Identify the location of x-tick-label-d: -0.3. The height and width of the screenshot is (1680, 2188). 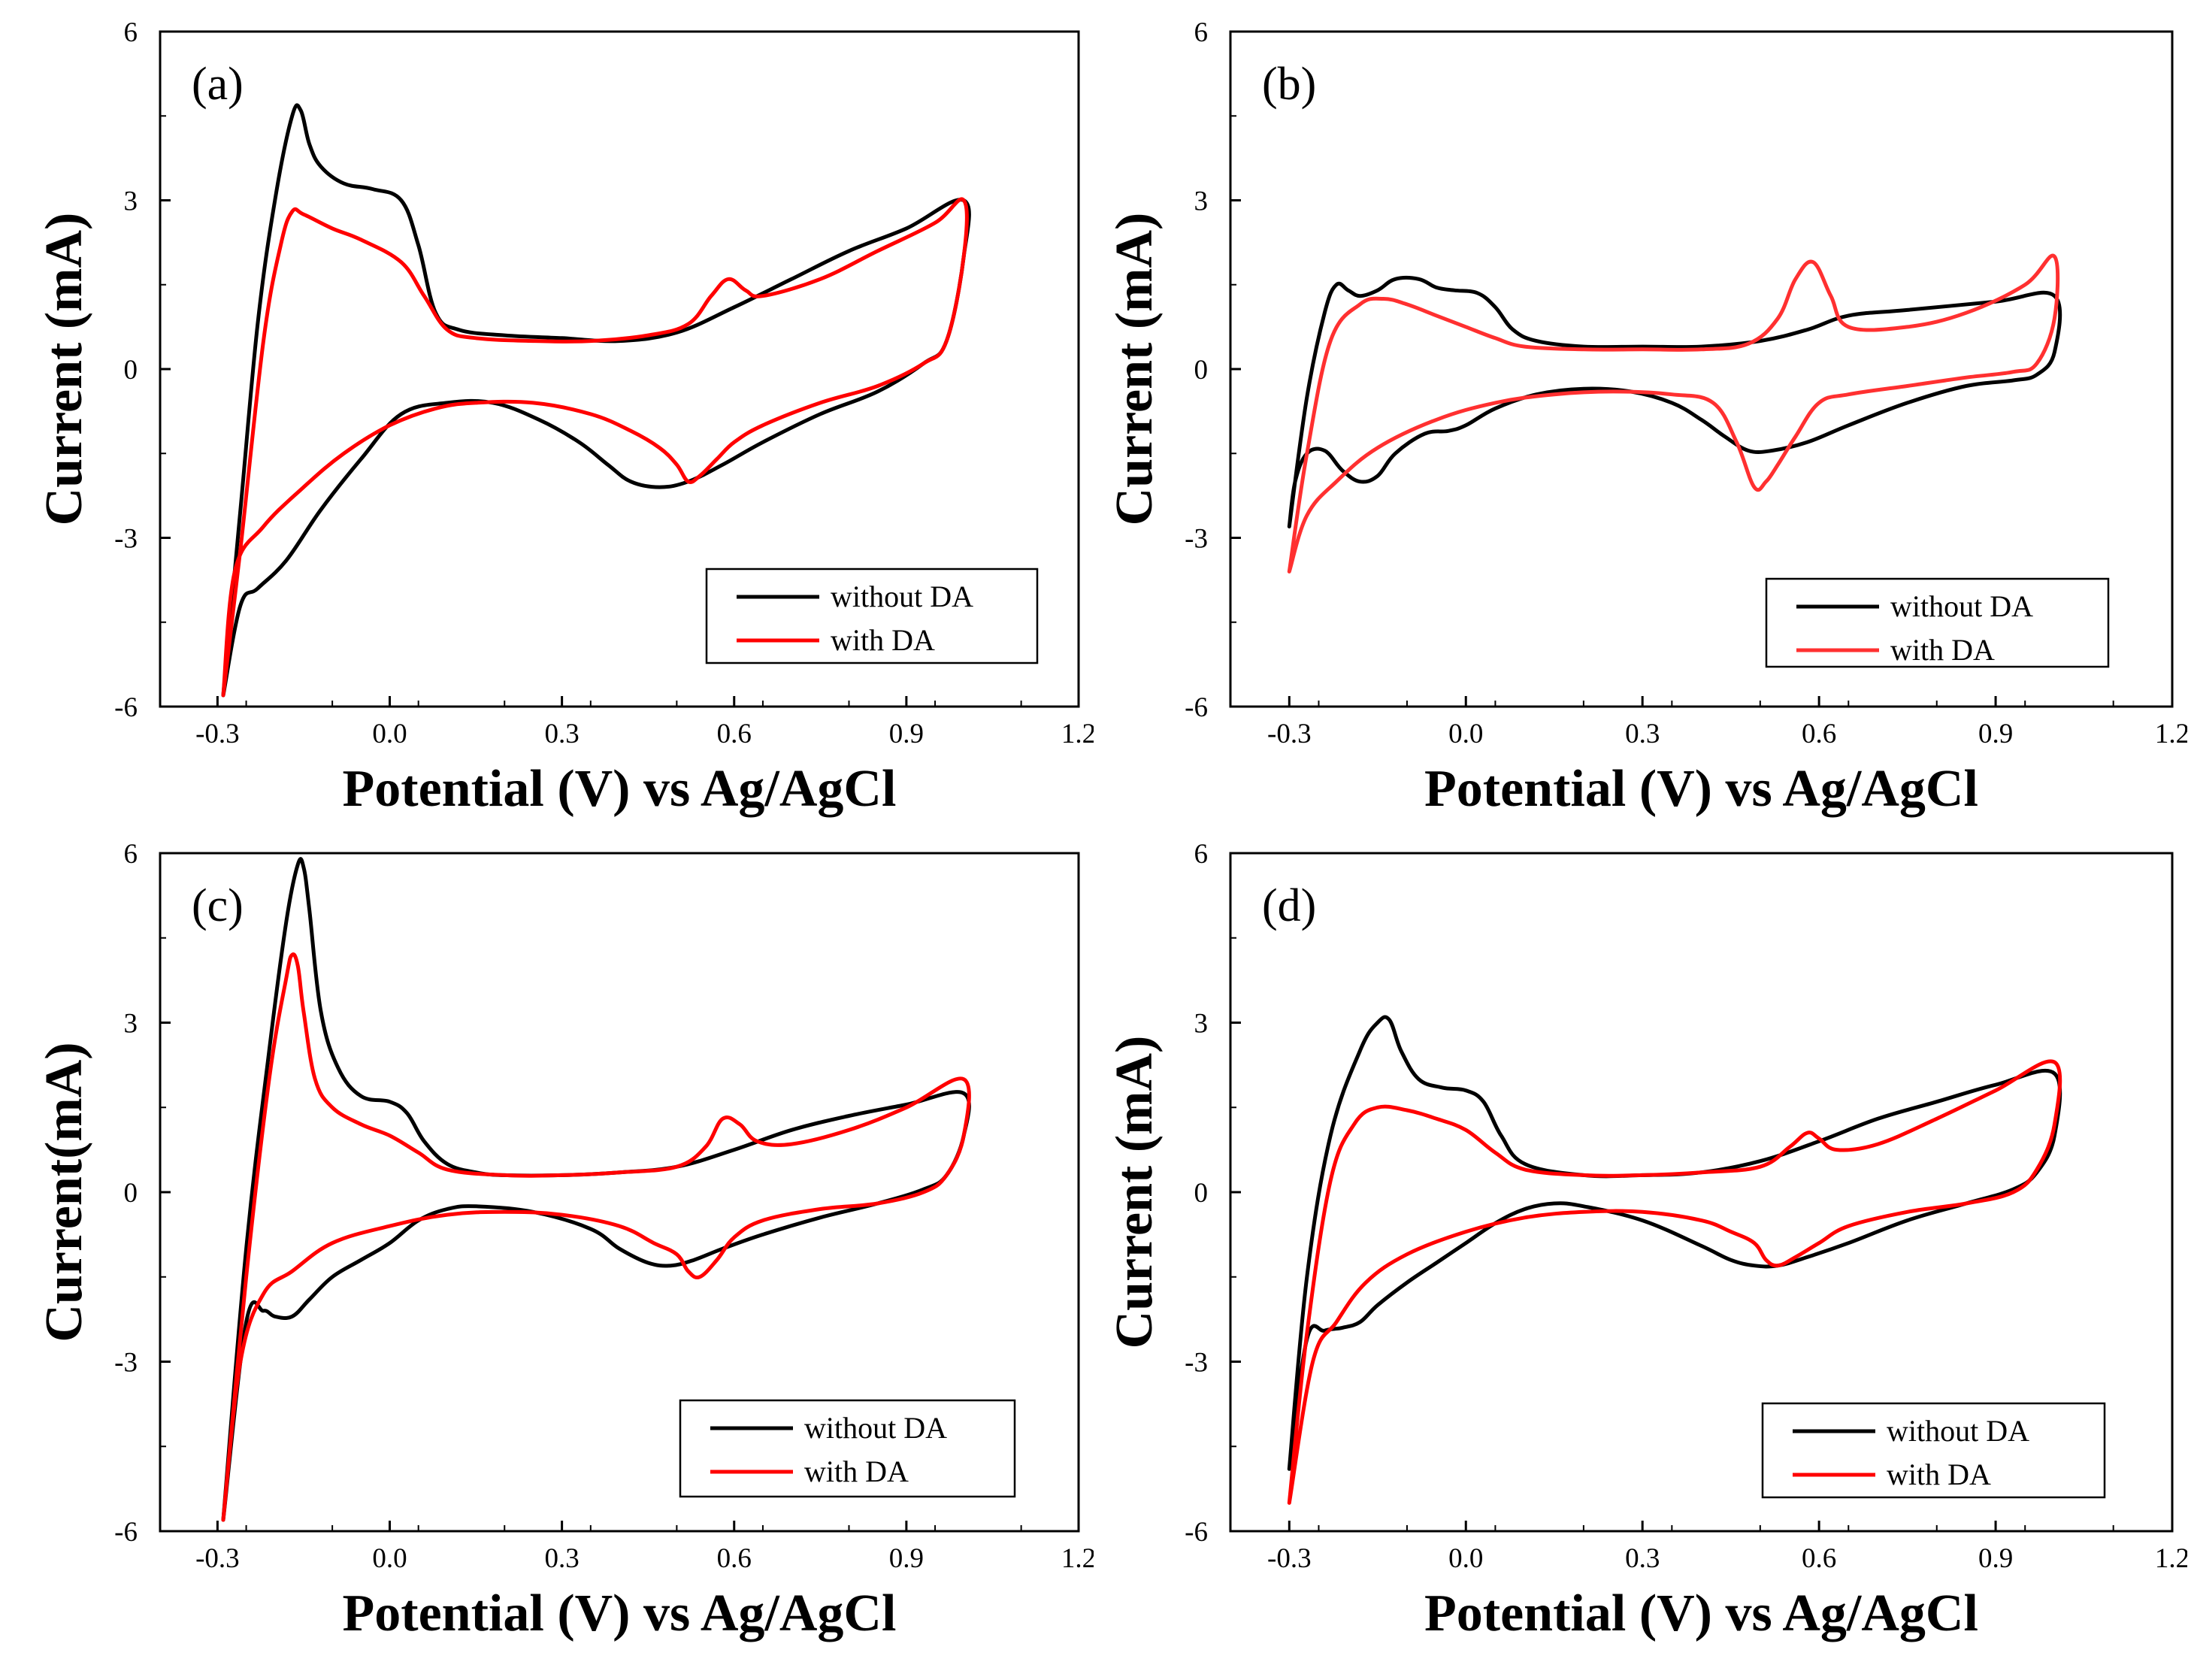
(1289, 1558).